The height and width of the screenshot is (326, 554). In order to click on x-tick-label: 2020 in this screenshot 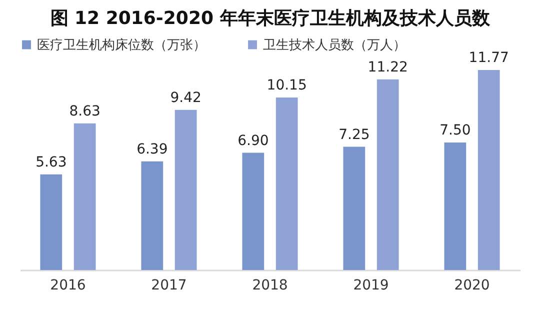, I will do `click(472, 286)`.